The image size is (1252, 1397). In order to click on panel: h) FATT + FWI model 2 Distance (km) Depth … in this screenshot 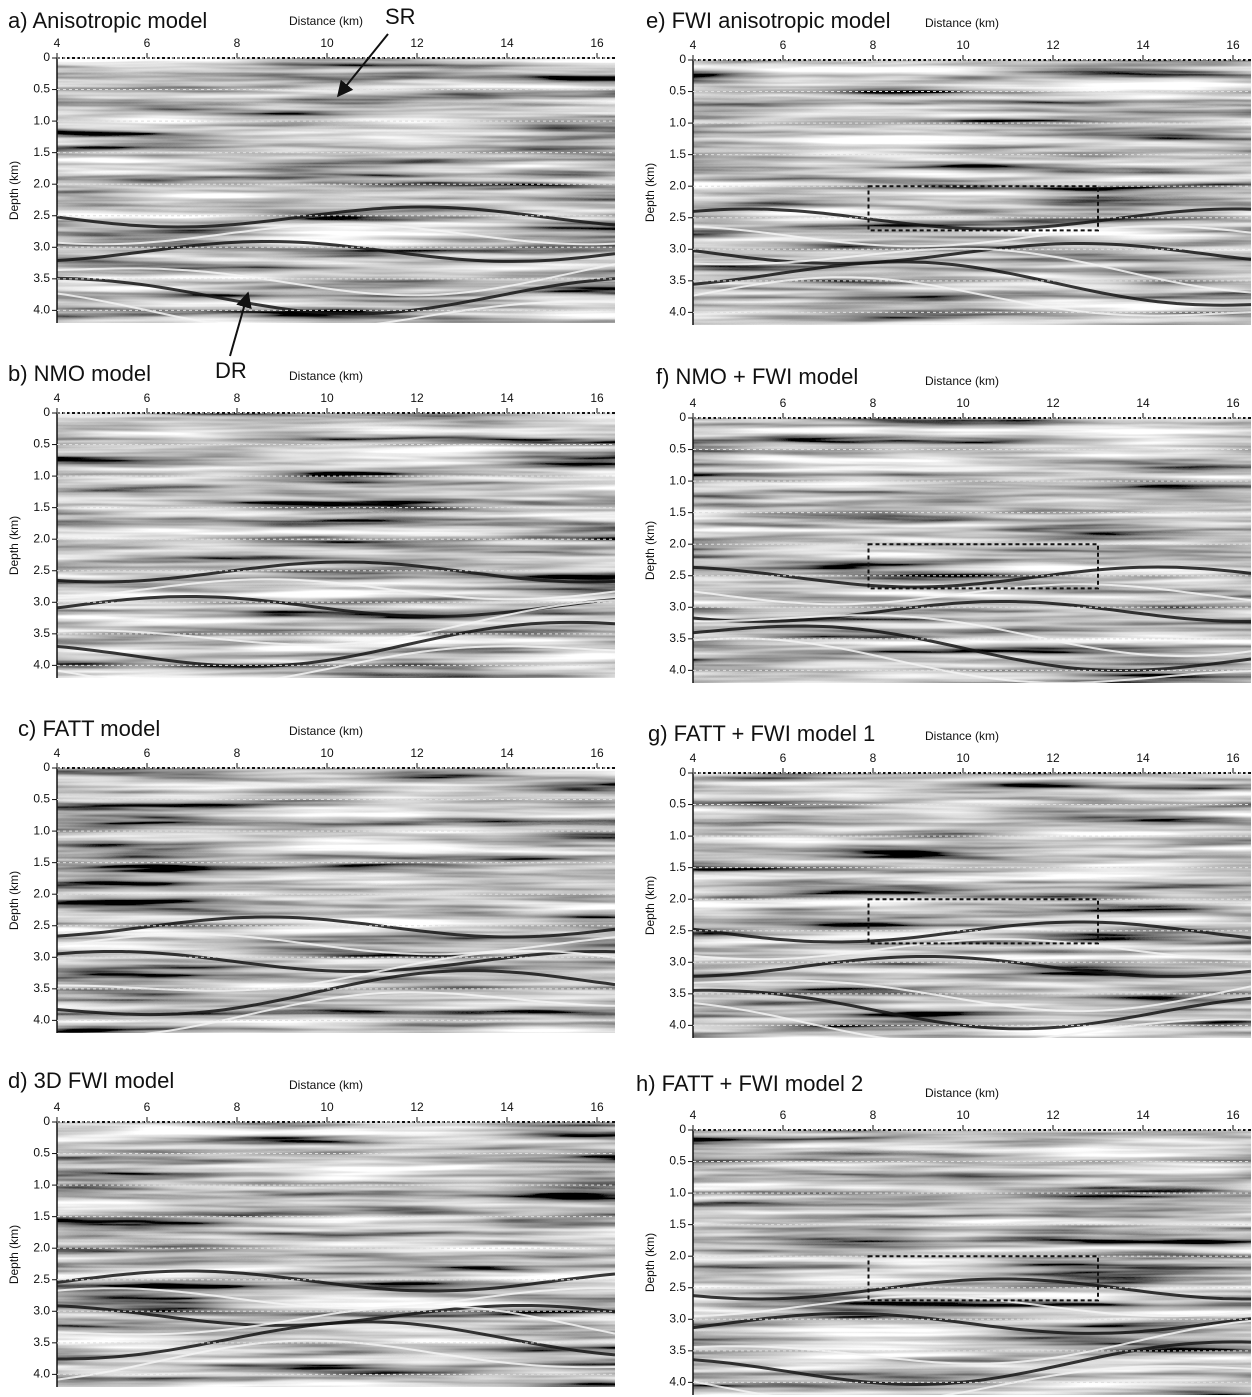, I will do `click(943, 1233)`.